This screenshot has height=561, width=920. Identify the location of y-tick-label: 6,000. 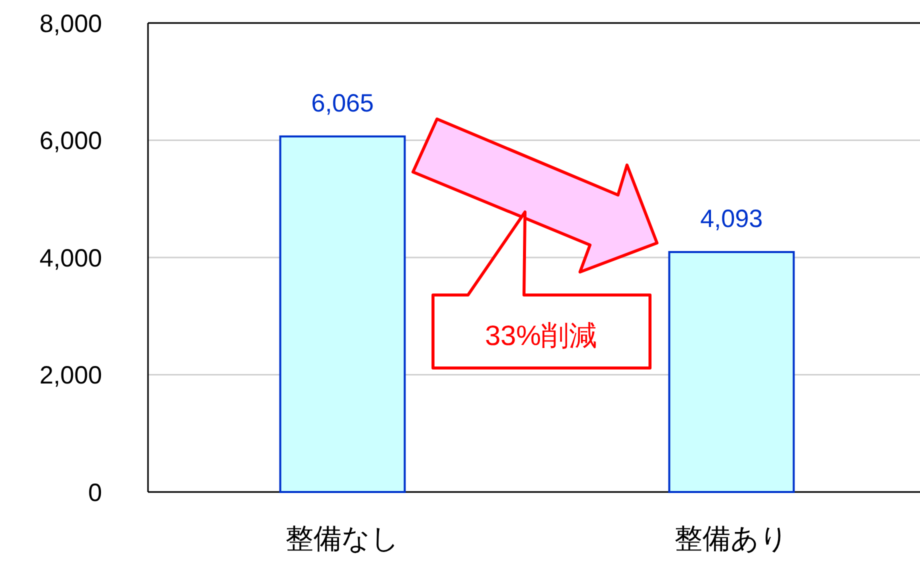
(70, 141).